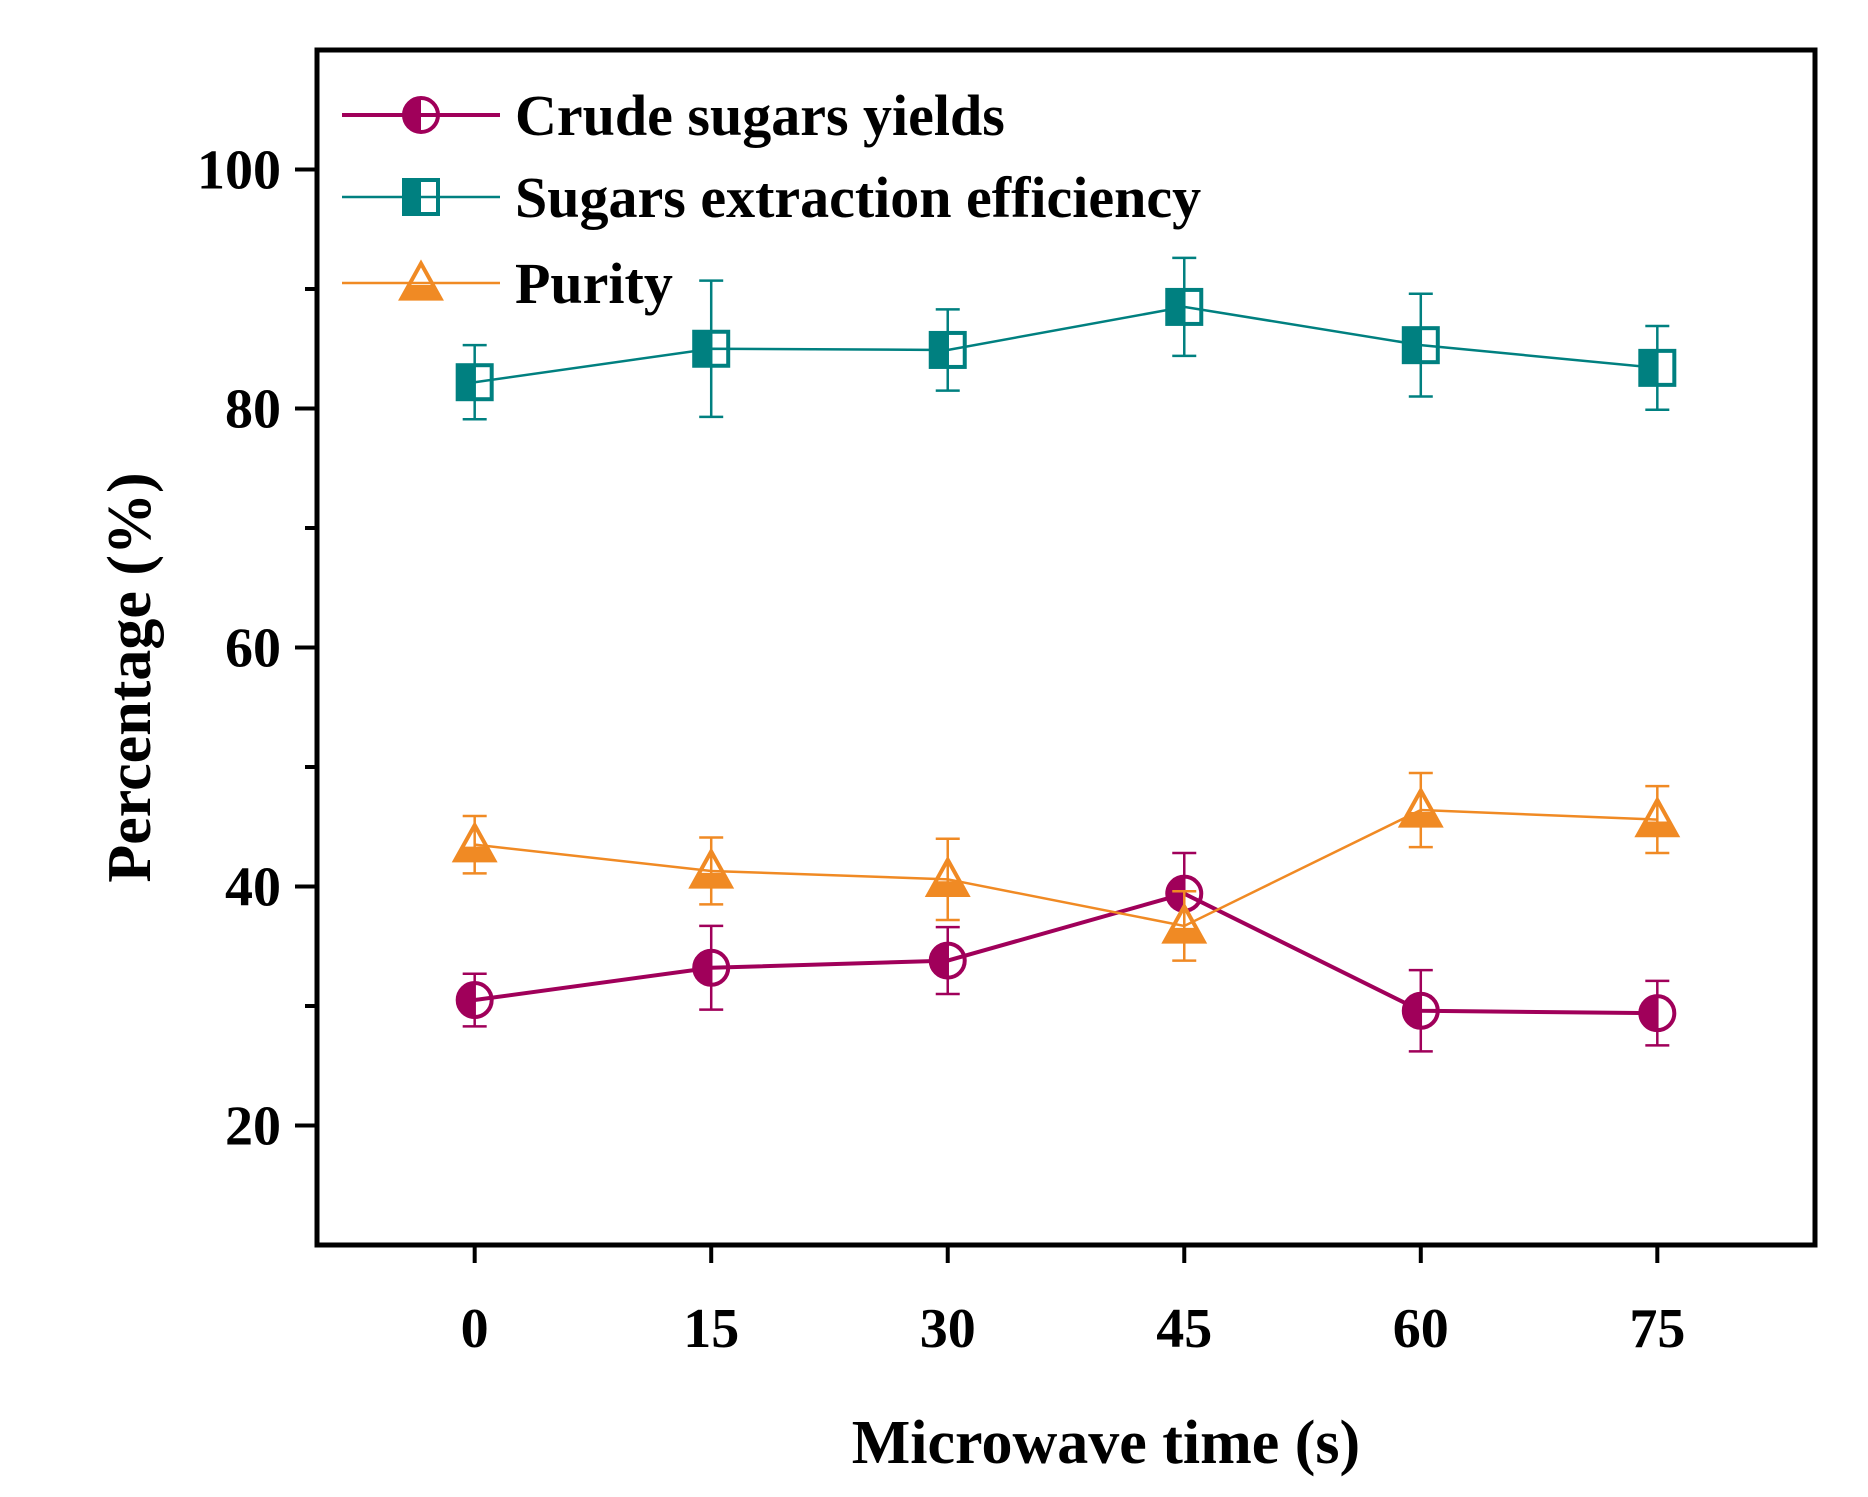 The width and height of the screenshot is (1868, 1497). I want to click on legend-item: Crude sugars yields, so click(673, 115).